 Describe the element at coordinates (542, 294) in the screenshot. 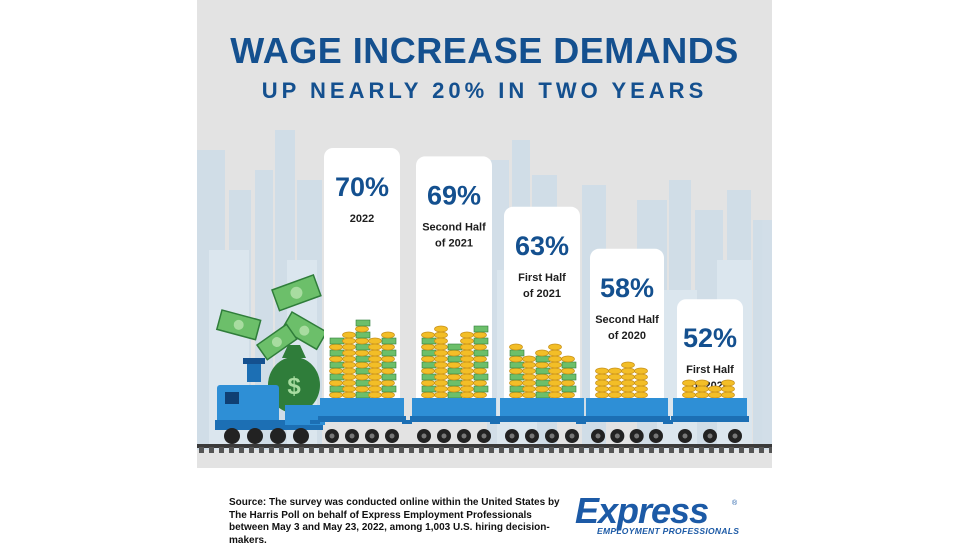

I see `category-label-2-1: of 2021` at that location.